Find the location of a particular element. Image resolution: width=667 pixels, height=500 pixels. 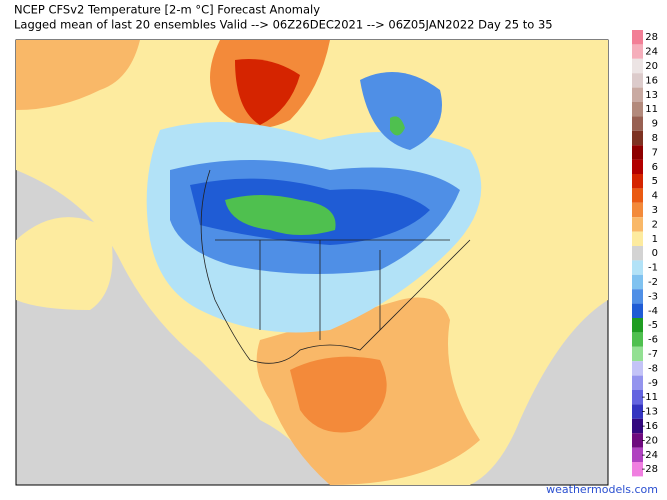

colorbar-label: 7 is located at coordinates (655, 152).